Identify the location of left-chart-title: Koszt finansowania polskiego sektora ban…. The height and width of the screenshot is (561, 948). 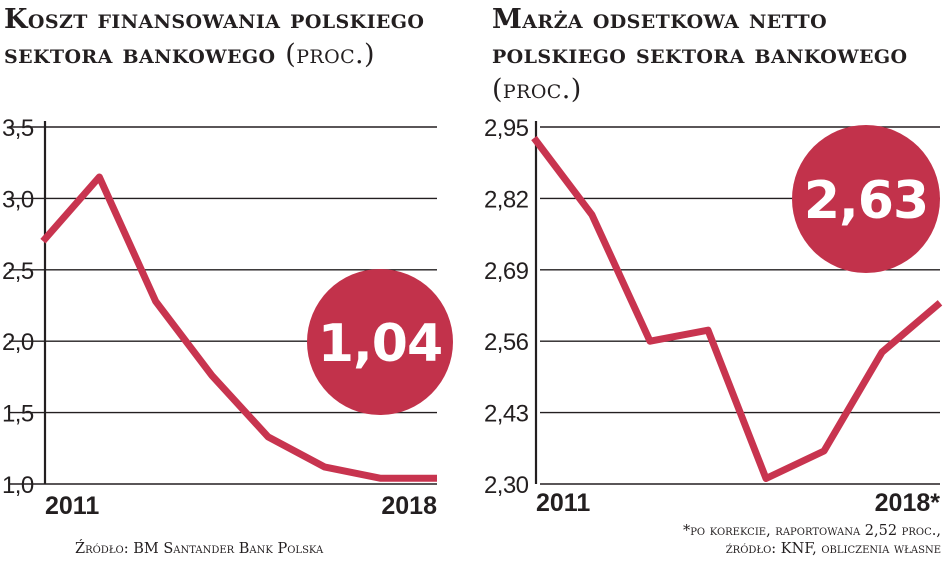
(224, 37).